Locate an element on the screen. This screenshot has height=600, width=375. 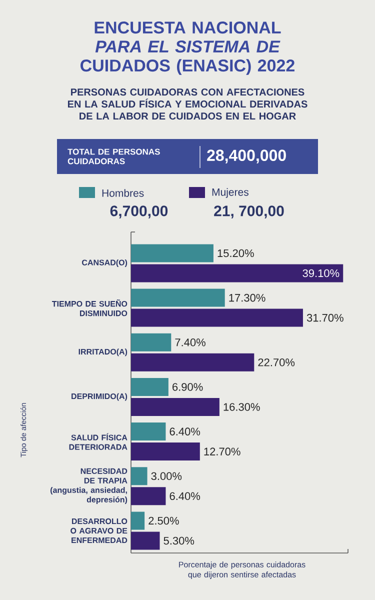
data-label: 12.70% is located at coordinates (222, 452).